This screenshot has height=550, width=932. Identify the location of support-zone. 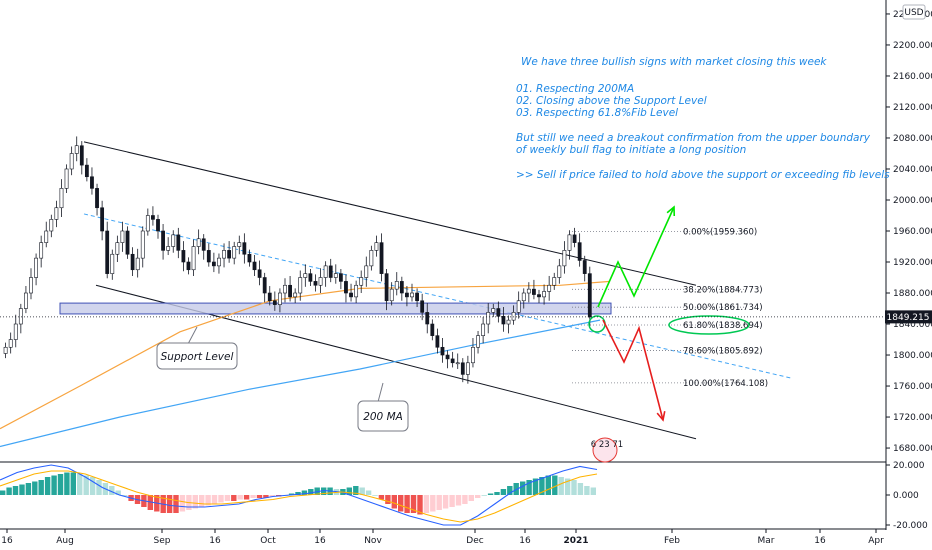
(335, 308).